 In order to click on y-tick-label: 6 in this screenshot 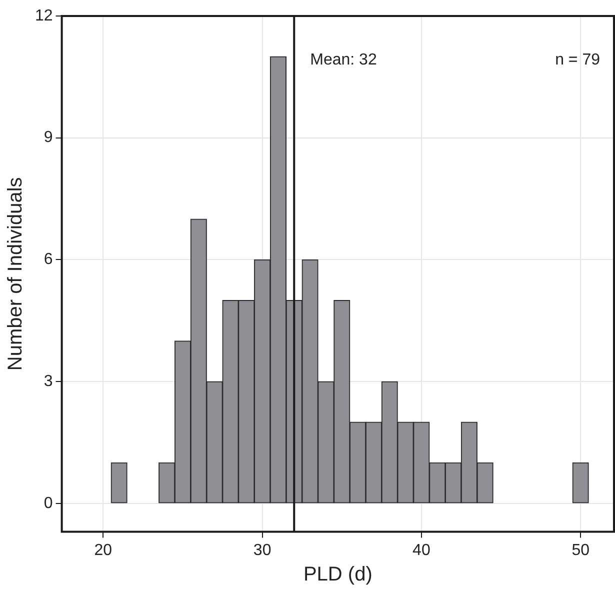, I will do `click(48, 259)`.